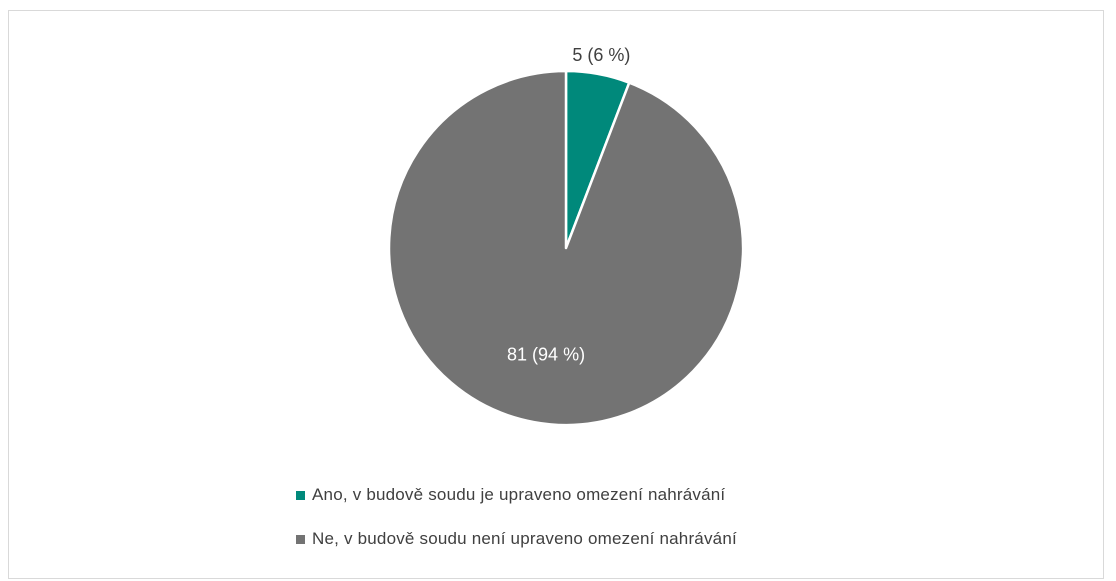 The height and width of the screenshot is (581, 1116). What do you see at coordinates (568, 205) in the screenshot?
I see `pie-data-labels: 5 (6 %) 81 (94 %)` at bounding box center [568, 205].